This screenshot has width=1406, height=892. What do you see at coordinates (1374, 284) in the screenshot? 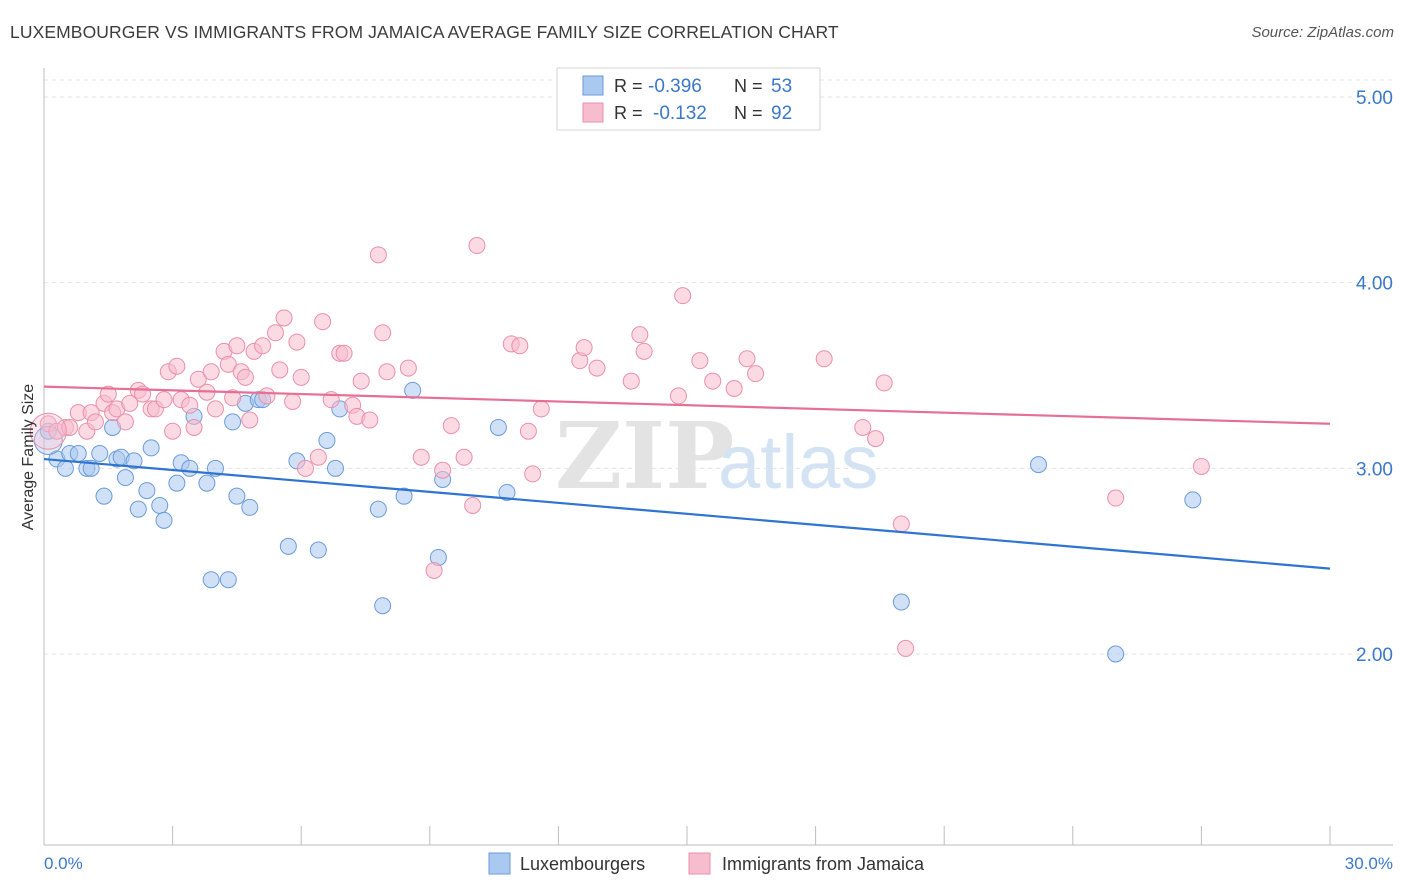
I see `y-tick-label: 4.00` at bounding box center [1374, 284].